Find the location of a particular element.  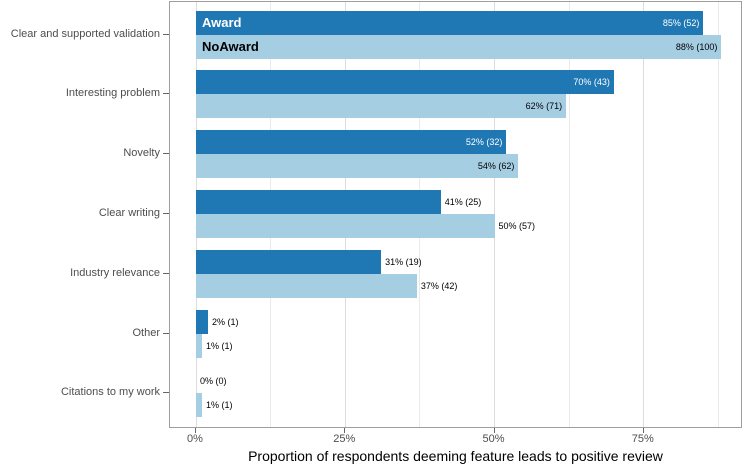

bar-value-label: 62% (71) is located at coordinates (544, 106).